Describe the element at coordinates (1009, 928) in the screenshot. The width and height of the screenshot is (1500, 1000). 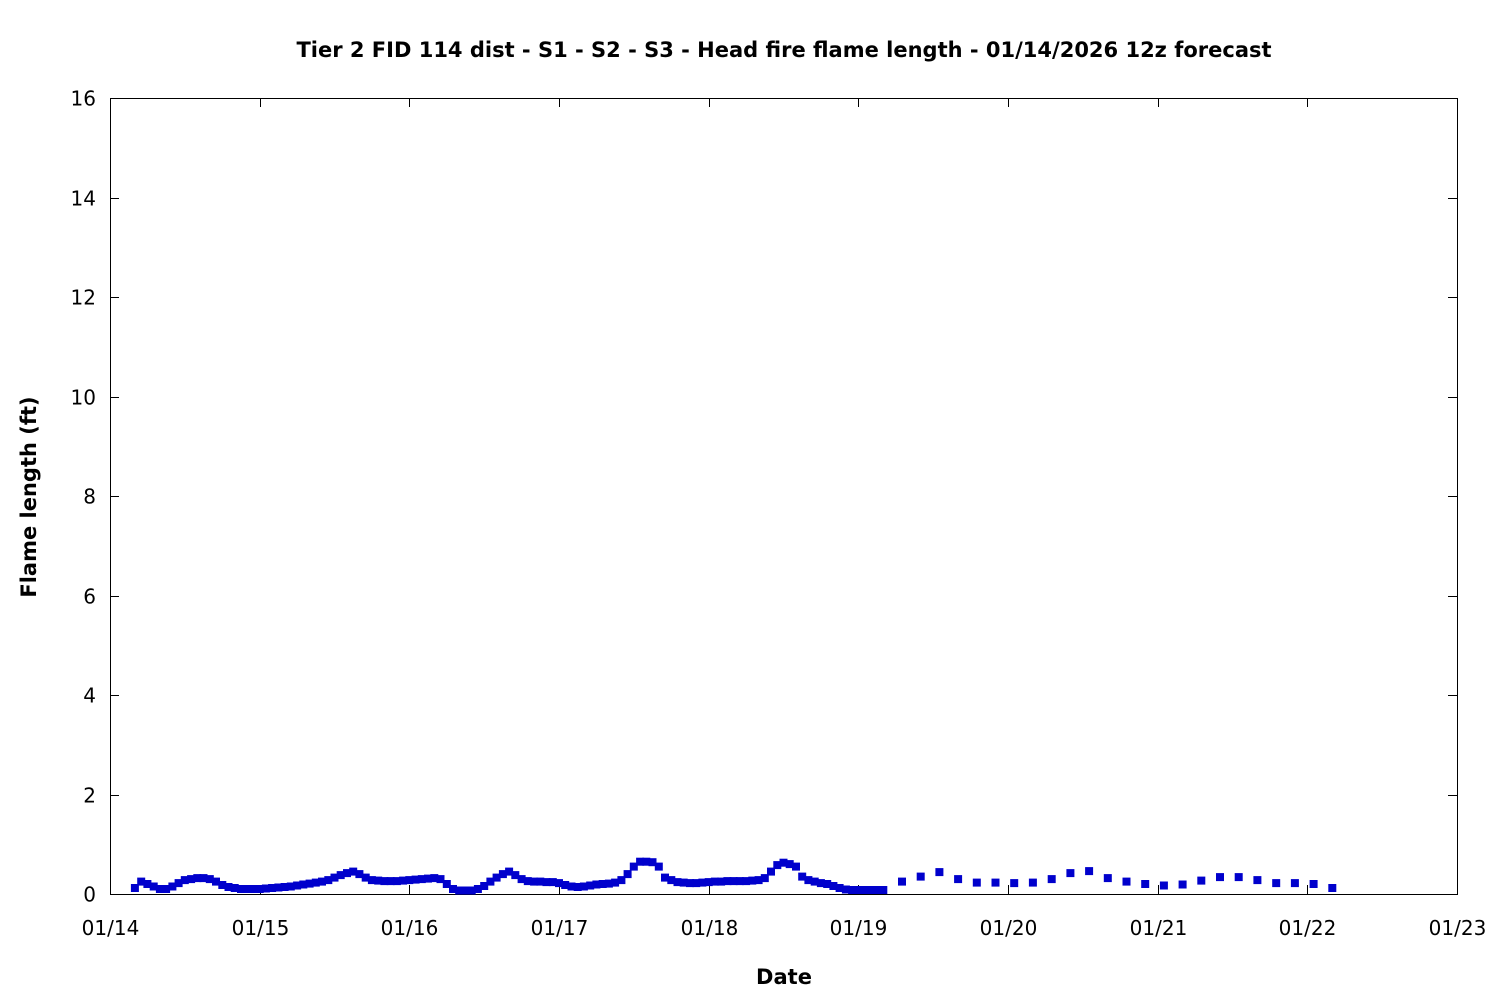
I see `x-tick-label: 01/20` at that location.